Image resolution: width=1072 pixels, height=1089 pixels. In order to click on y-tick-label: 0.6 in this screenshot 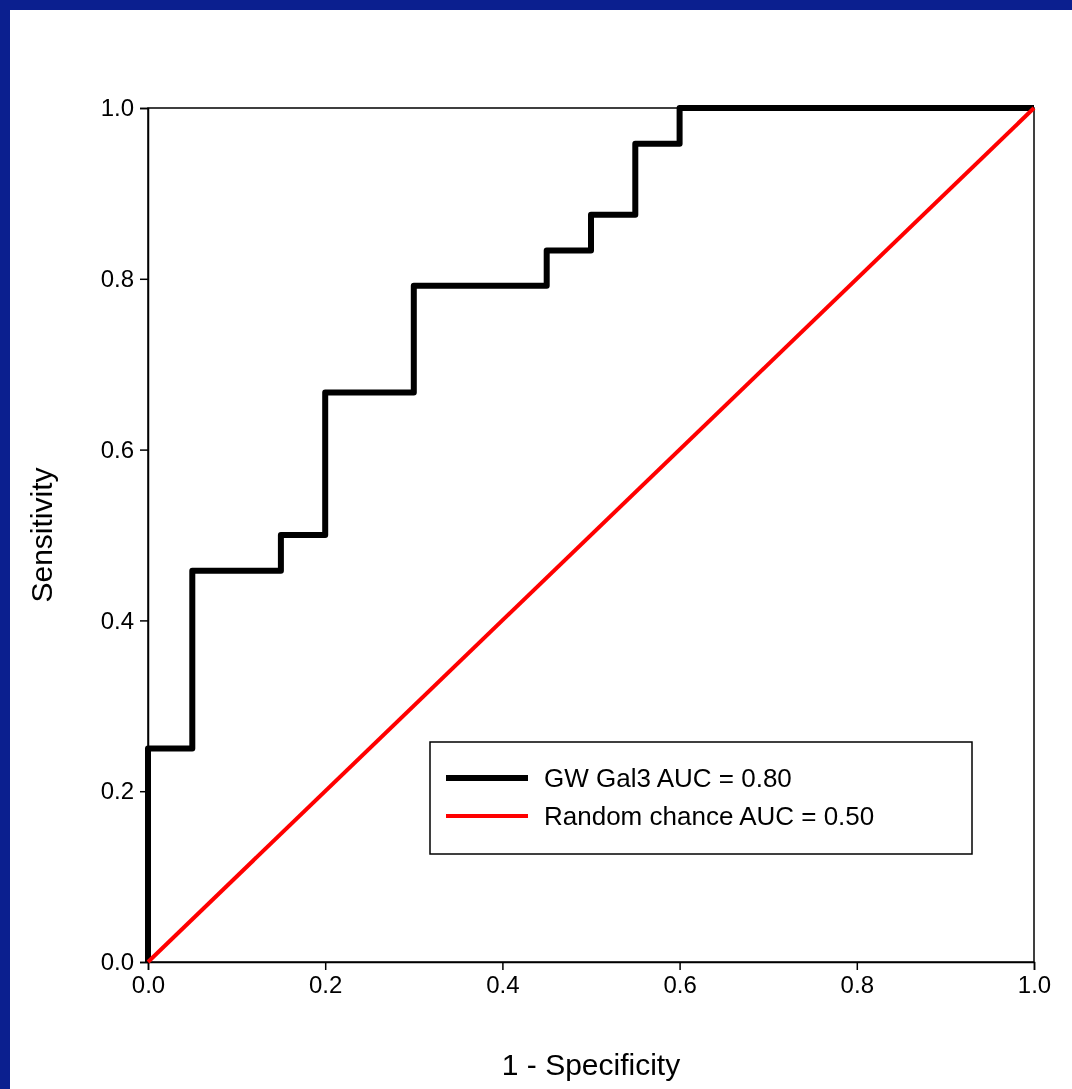, I will do `click(117, 449)`.